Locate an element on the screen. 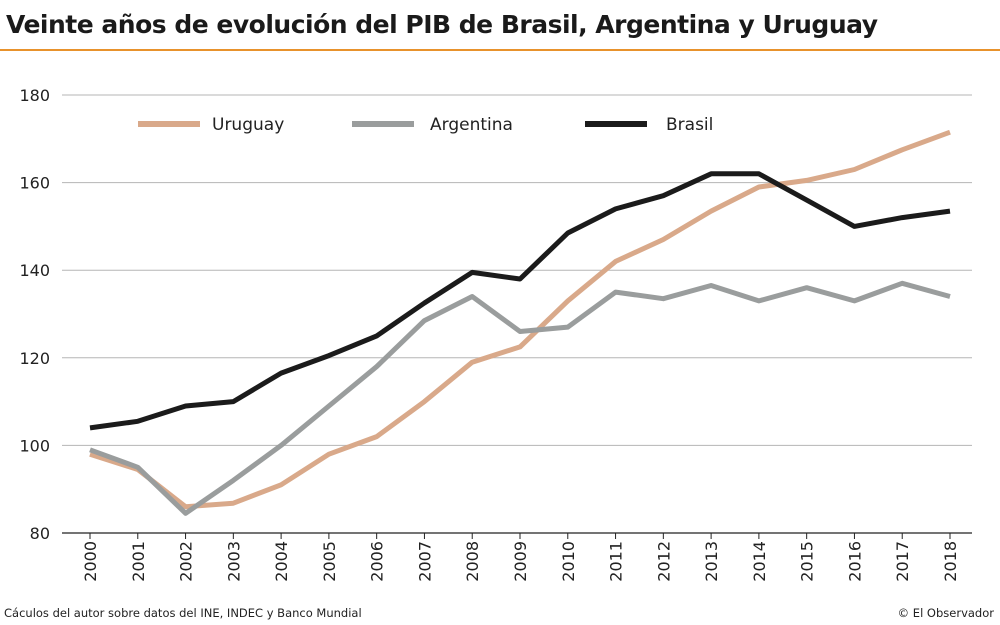 The width and height of the screenshot is (1000, 625). legend: Uruguay Argentina Brasil is located at coordinates (425, 125).